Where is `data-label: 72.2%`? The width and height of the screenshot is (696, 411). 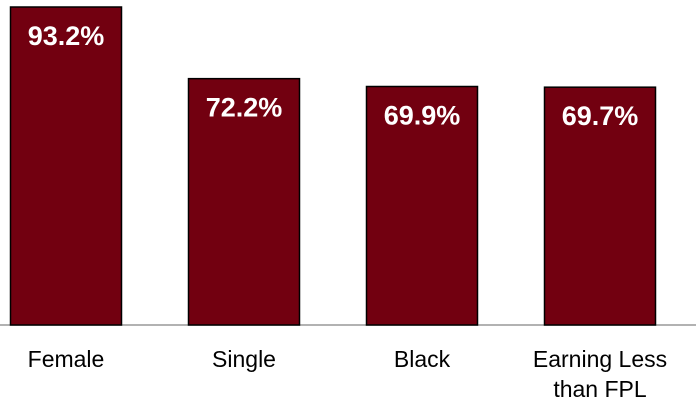 data-label: 72.2% is located at coordinates (244, 108).